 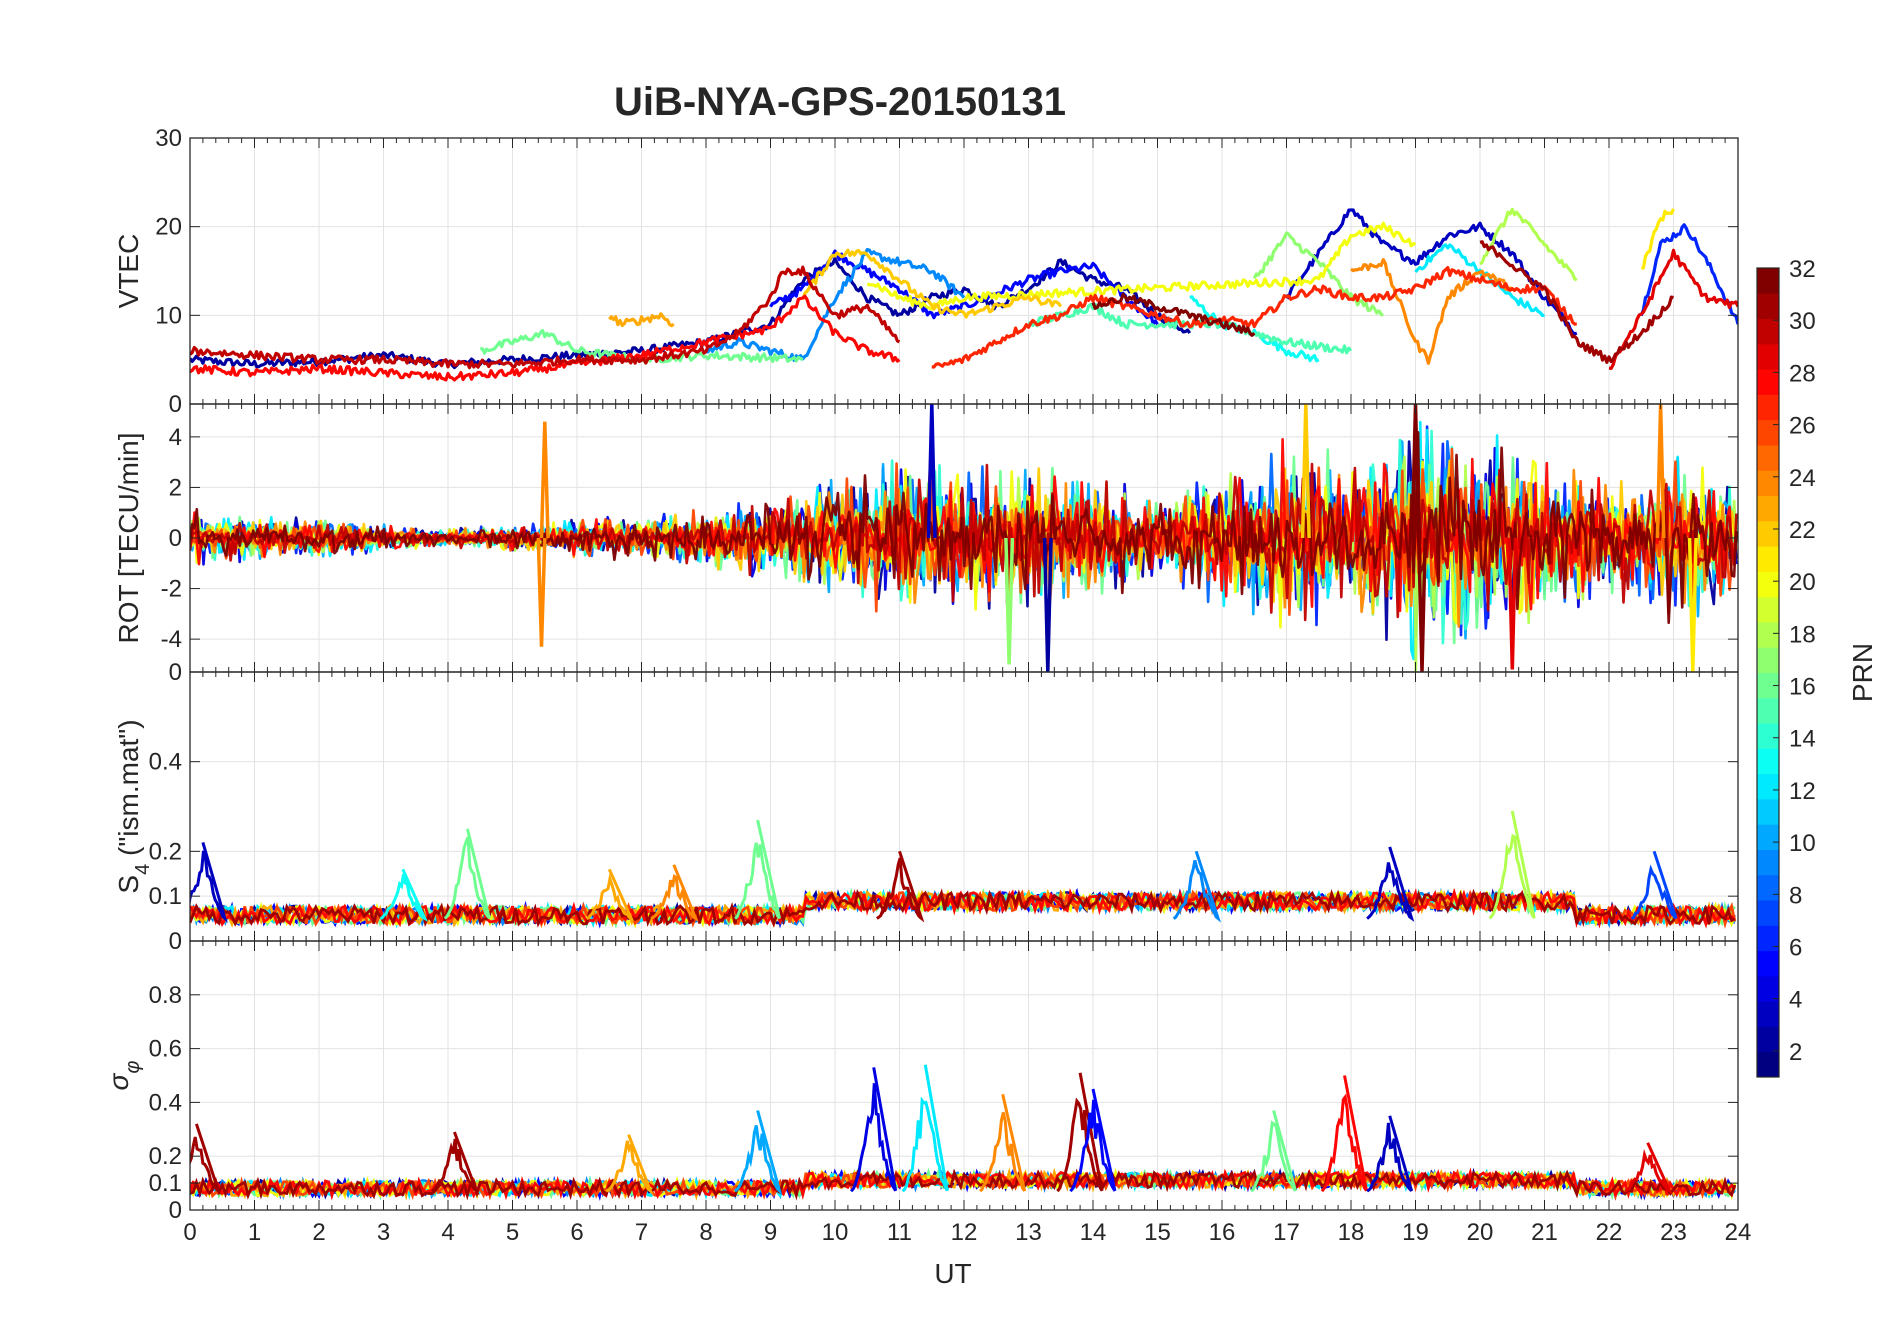 What do you see at coordinates (1795, 1052) in the screenshot?
I see `colorbar-tick-label: 2` at bounding box center [1795, 1052].